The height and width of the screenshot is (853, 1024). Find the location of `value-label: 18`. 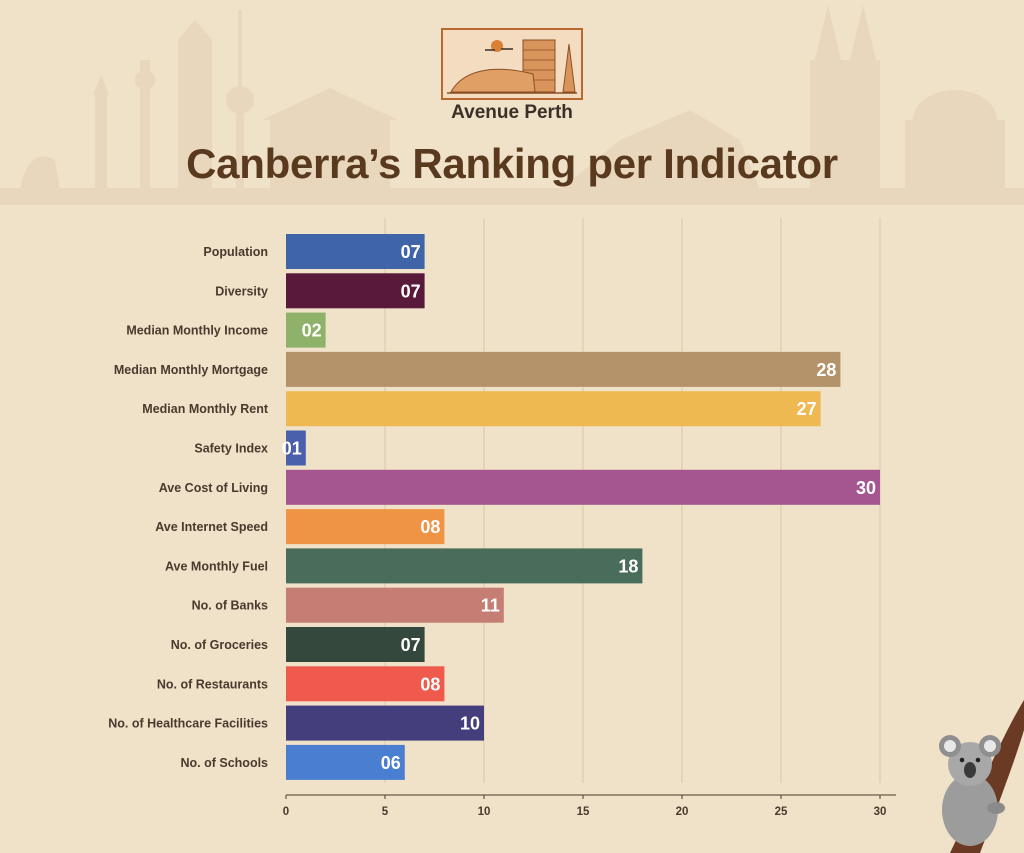

value-label: 18 is located at coordinates (628, 566).